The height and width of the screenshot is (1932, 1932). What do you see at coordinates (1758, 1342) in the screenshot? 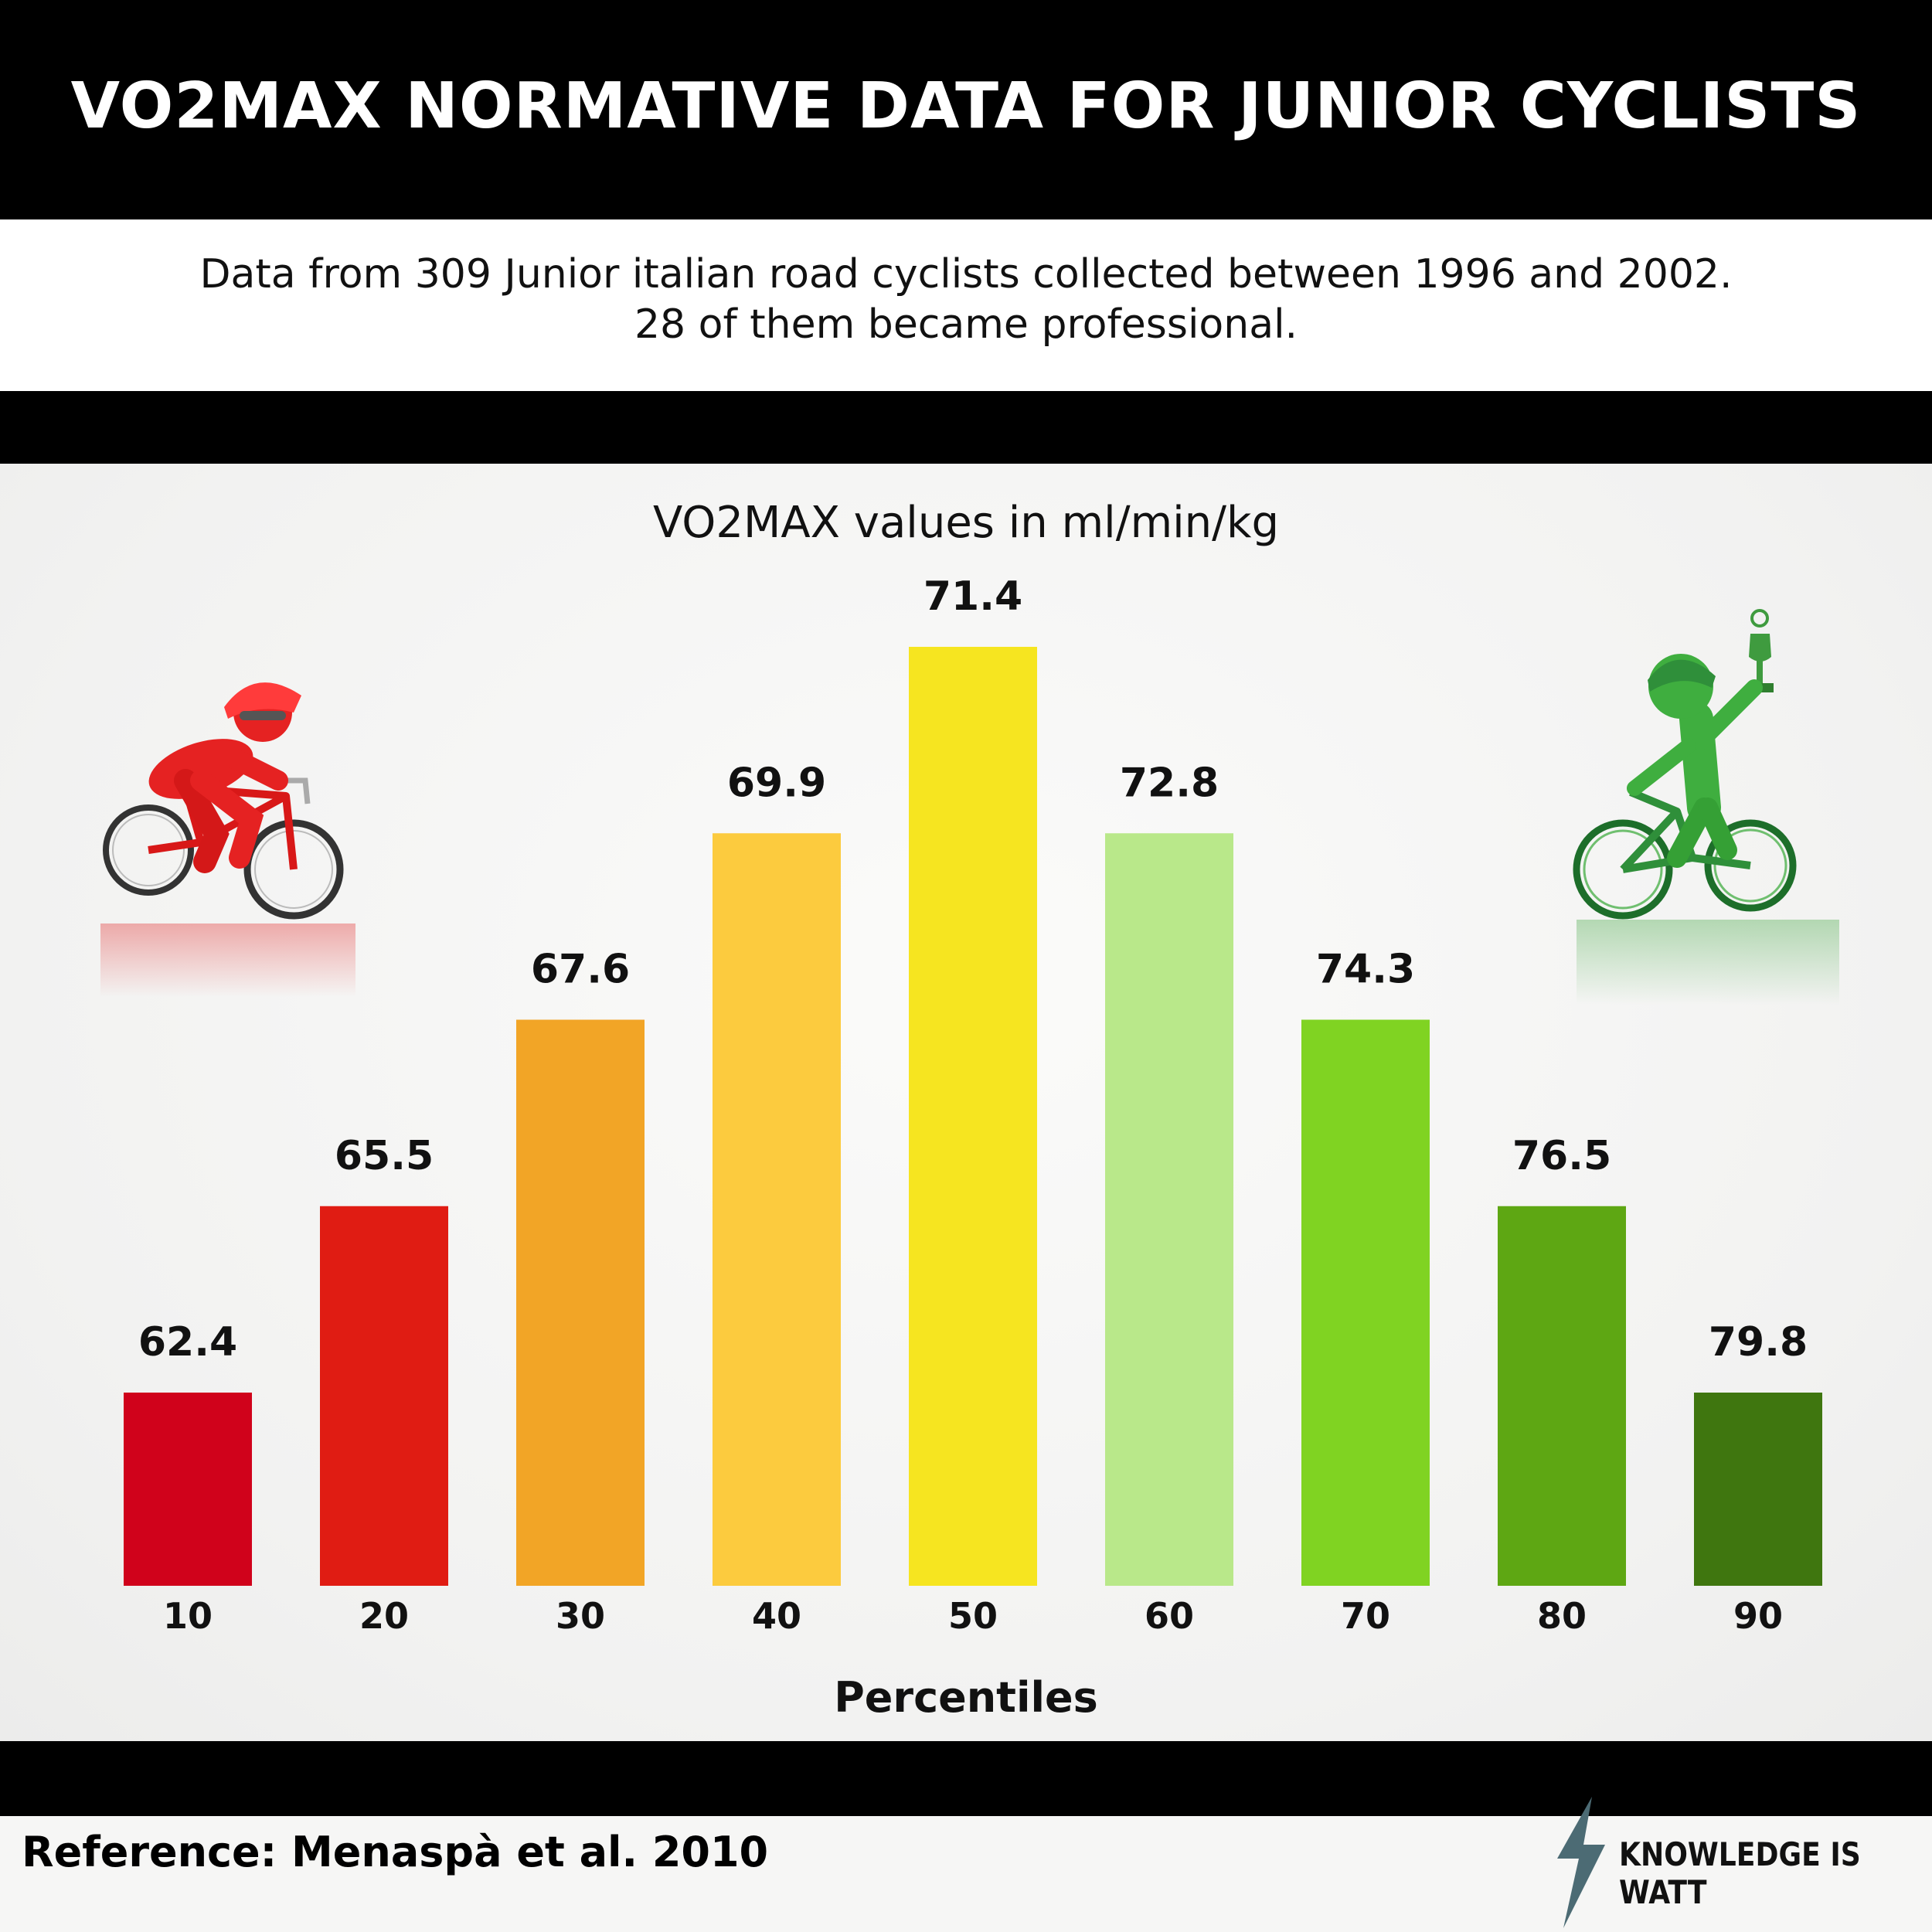
I see `value-label-90: 79.8` at bounding box center [1758, 1342].